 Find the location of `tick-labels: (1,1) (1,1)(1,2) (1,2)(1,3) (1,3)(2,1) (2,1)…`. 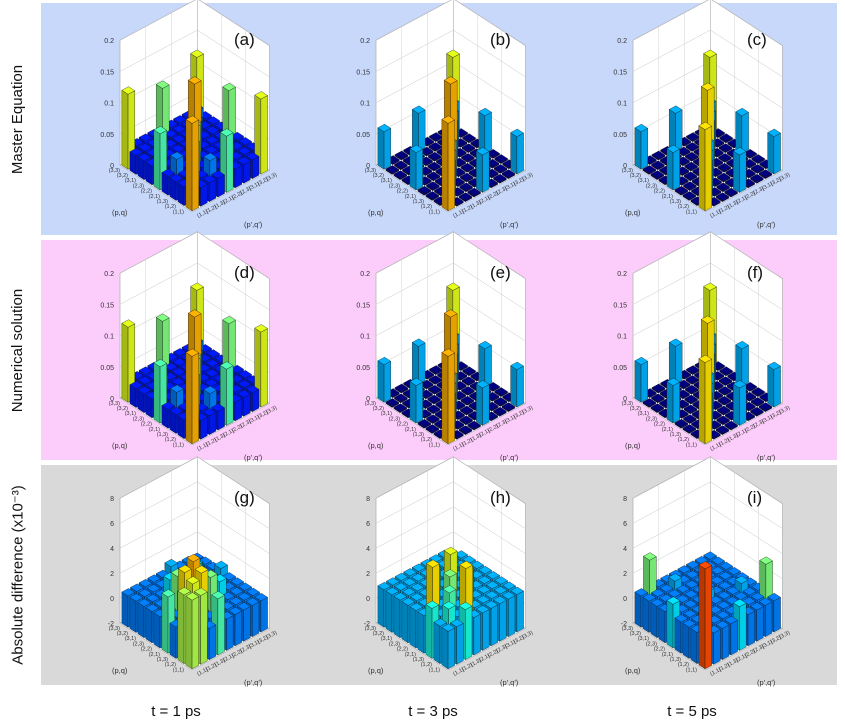

tick-labels: (1,1) (1,1)(1,2) (1,2)(1,3) (1,3)(2,1) (2,1)… is located at coordinates (706, 652).